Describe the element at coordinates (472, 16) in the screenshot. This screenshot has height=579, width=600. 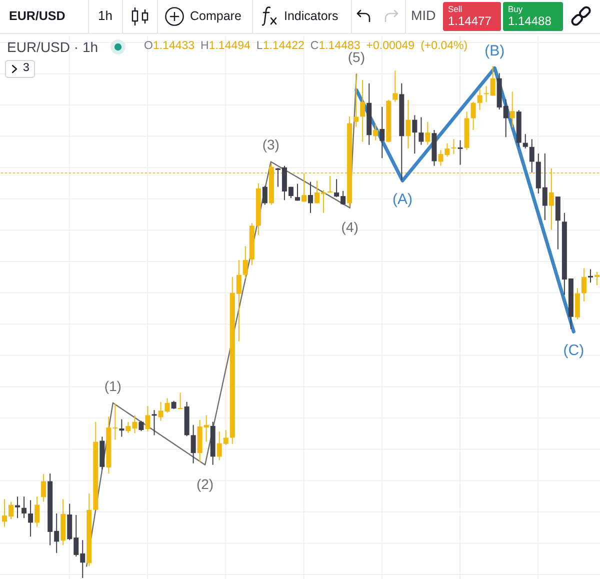
I see `sell-button: Sell 1.14477` at that location.